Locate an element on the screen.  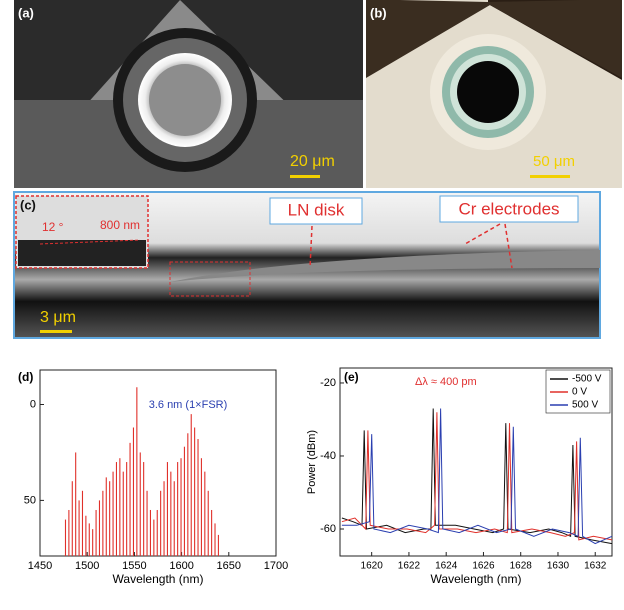
panel-label: (c) is located at coordinates (28, 204).